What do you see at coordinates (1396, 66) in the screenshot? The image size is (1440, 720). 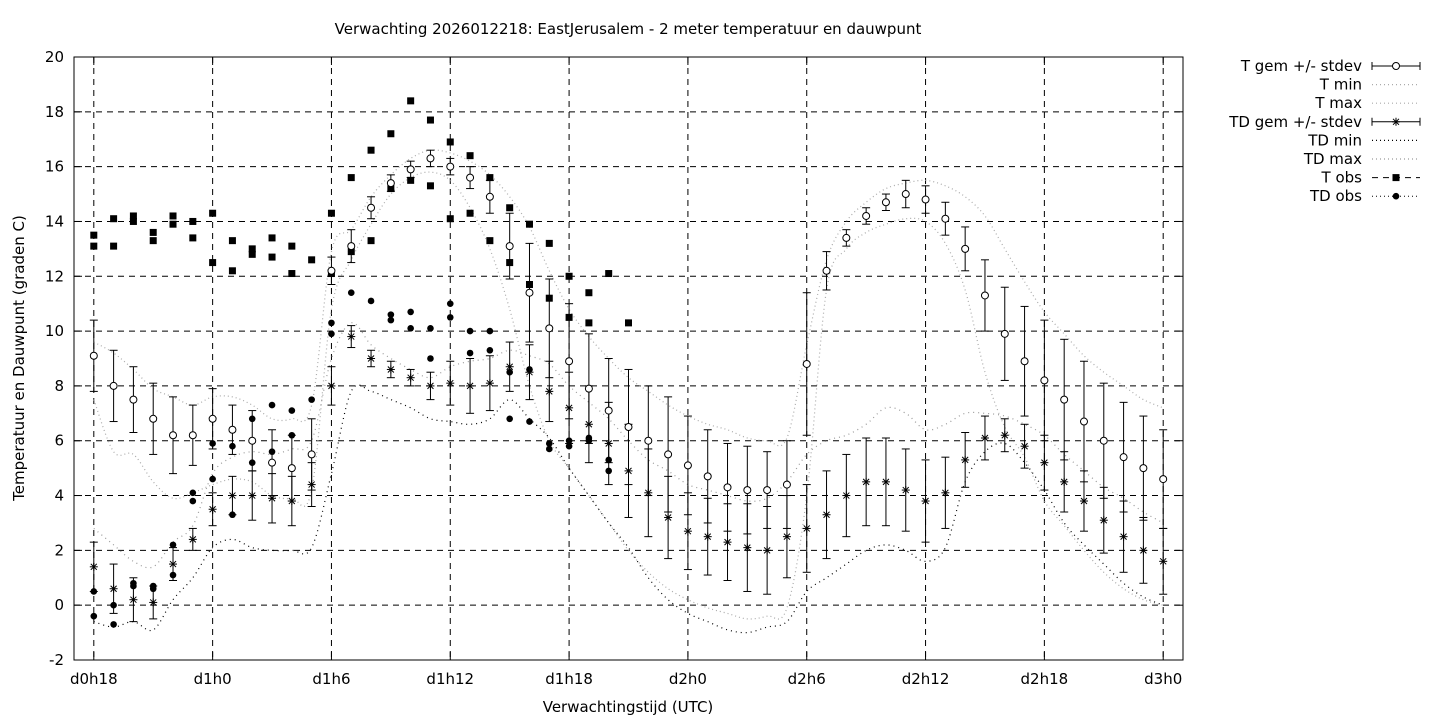 I see `legend-sample-t-mean-marker` at bounding box center [1396, 66].